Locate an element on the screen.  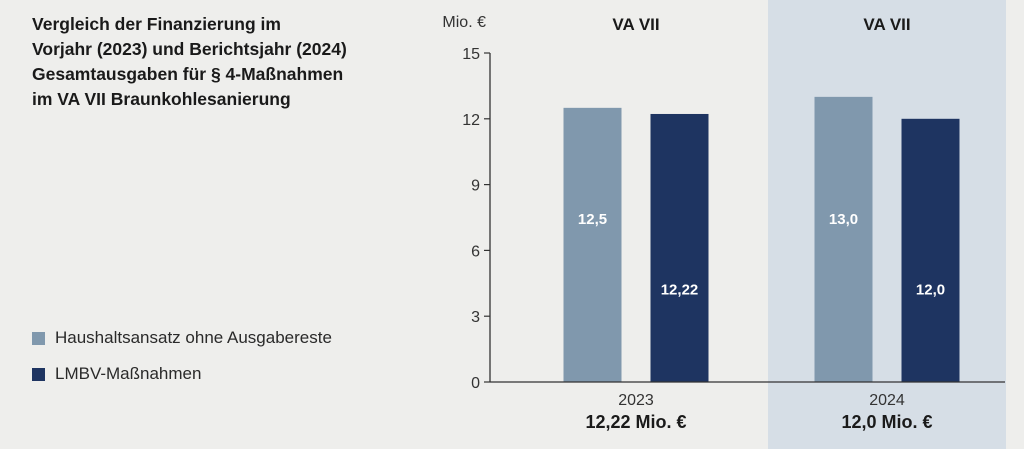
title-line: Gesamtausgaben für § 4-Maßnahmen is located at coordinates (188, 74).